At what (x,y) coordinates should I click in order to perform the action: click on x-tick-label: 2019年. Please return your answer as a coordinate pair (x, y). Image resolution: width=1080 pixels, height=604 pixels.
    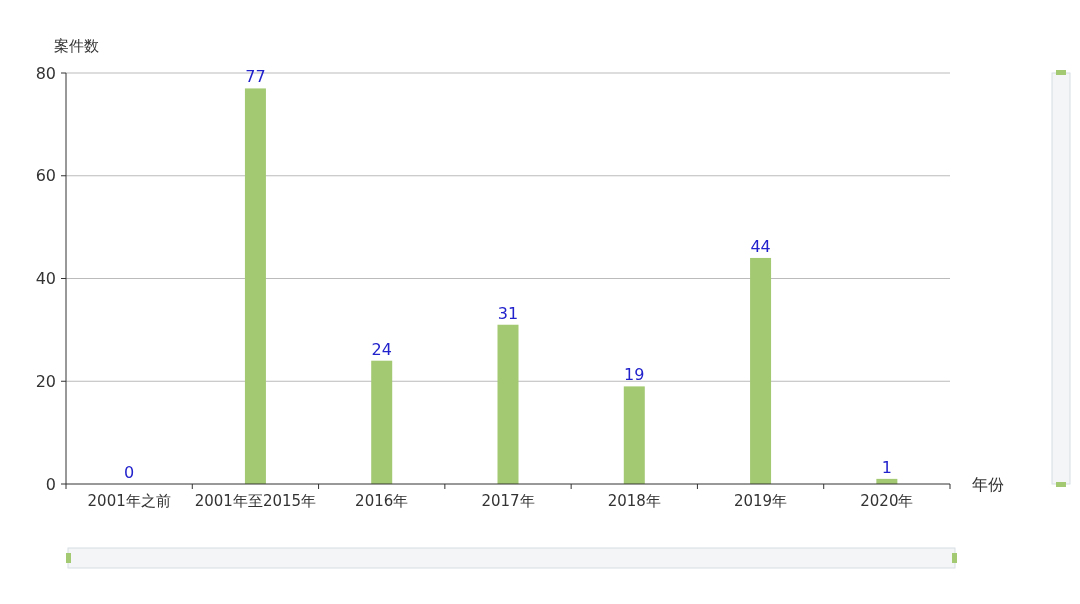
    Looking at the image, I should click on (760, 501).